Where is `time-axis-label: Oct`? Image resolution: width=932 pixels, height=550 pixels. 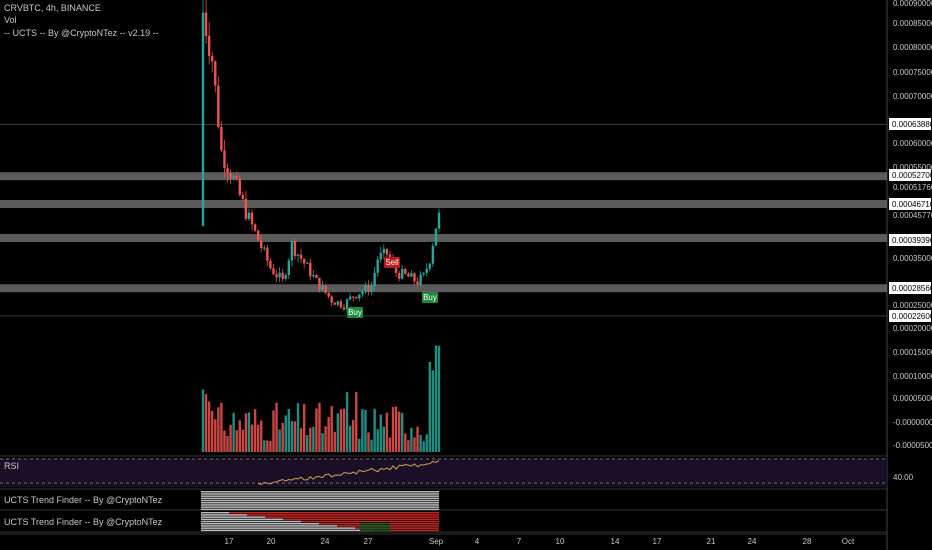
time-axis-label: Oct is located at coordinates (848, 541).